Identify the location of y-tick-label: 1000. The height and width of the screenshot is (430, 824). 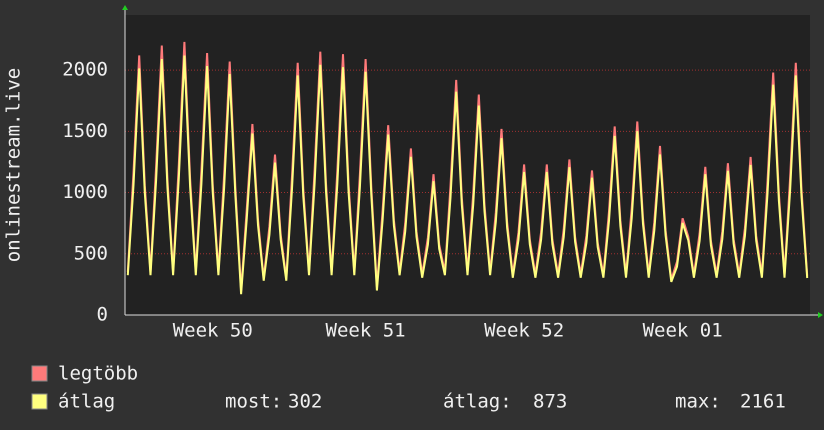
(85, 192).